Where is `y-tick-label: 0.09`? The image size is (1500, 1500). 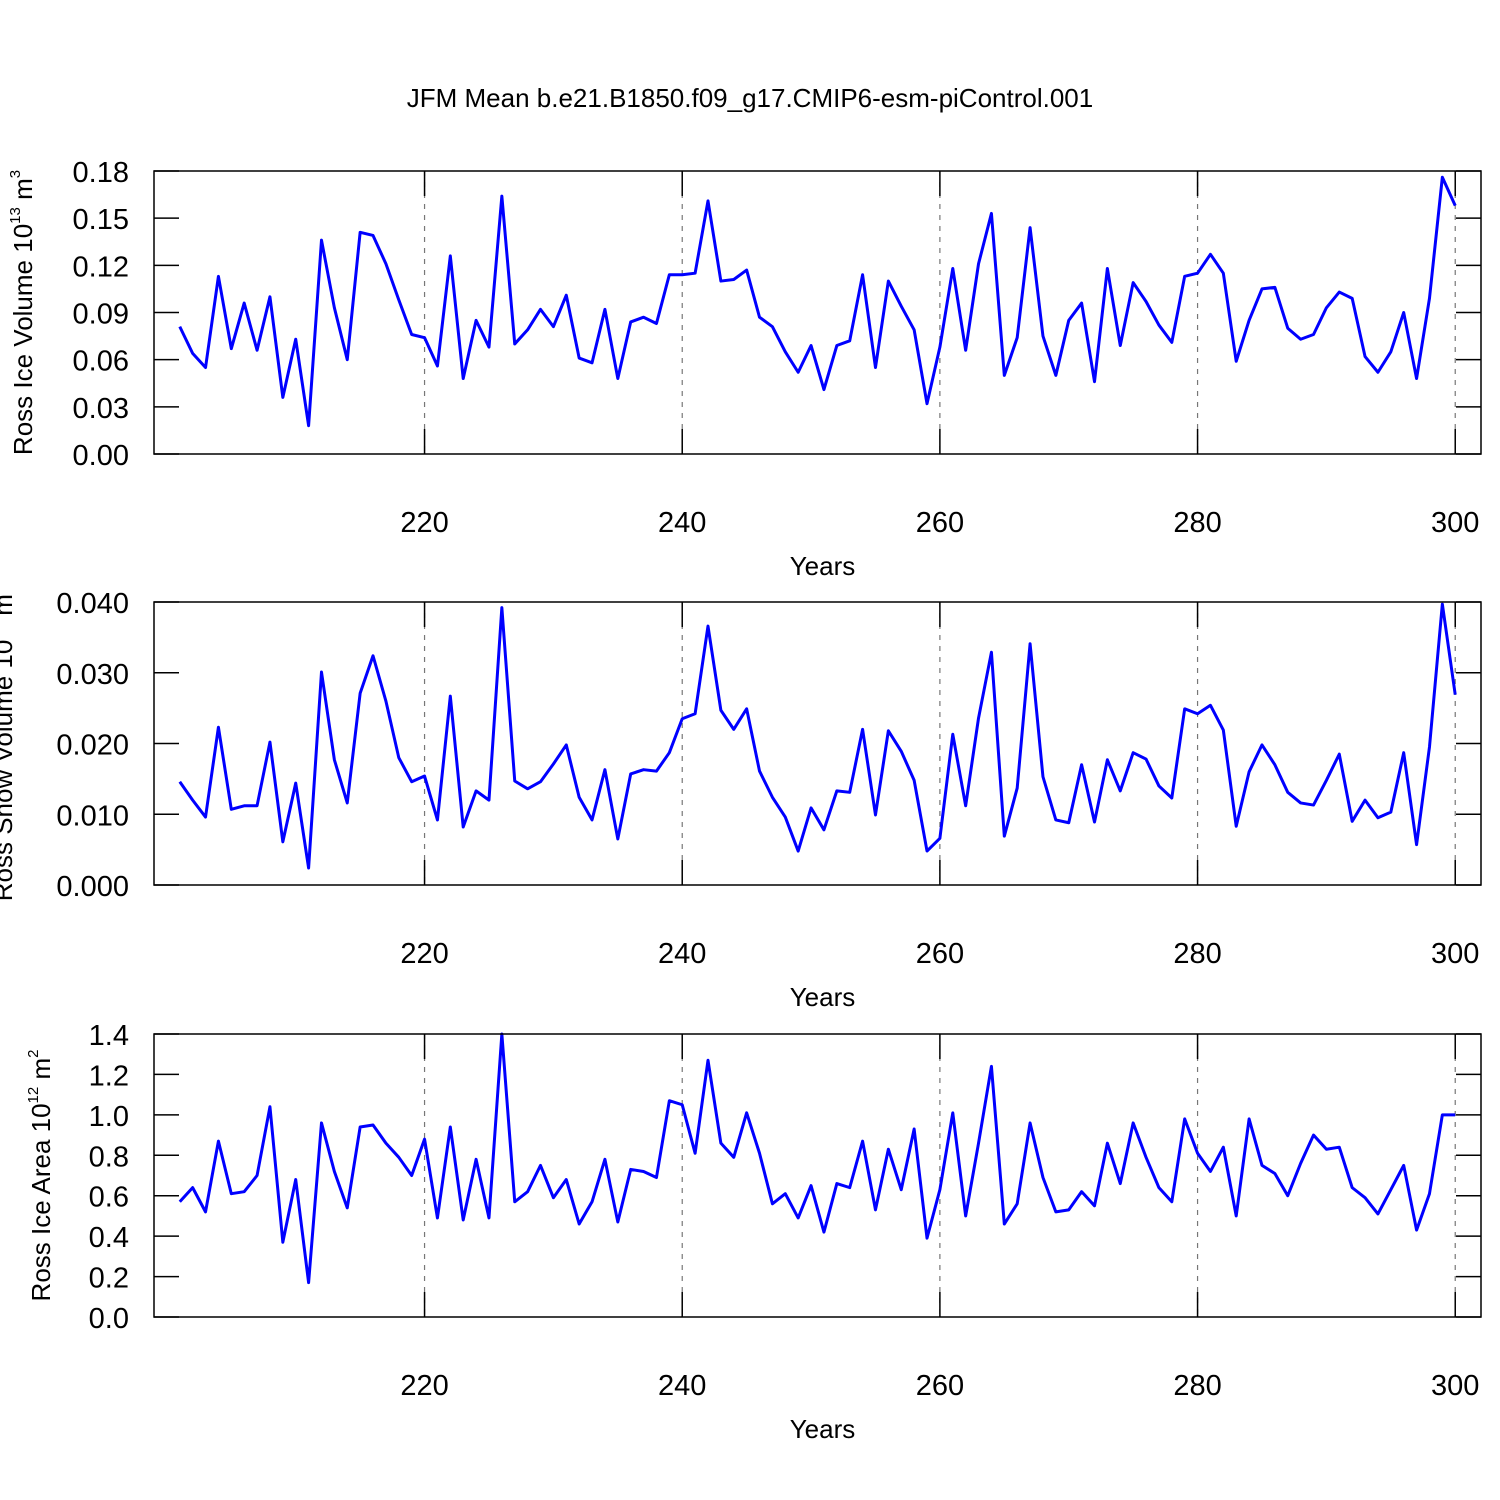
y-tick-label: 0.09 is located at coordinates (101, 315).